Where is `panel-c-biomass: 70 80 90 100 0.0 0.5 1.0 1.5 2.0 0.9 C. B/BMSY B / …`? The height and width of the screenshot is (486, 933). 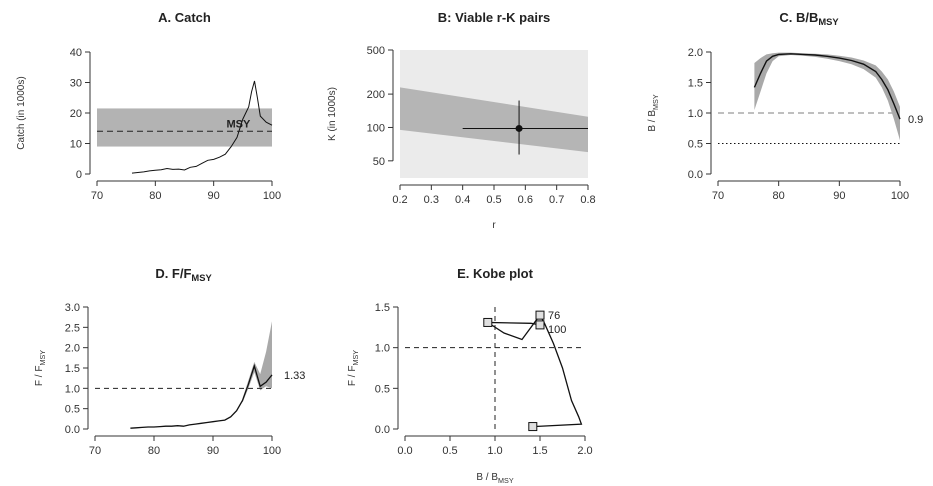
panel-c-biomass: 70 80 90 100 0.0 0.5 1.0 1.5 2.0 0.9 C. B/BMSY B / … is located at coordinates (785, 106).